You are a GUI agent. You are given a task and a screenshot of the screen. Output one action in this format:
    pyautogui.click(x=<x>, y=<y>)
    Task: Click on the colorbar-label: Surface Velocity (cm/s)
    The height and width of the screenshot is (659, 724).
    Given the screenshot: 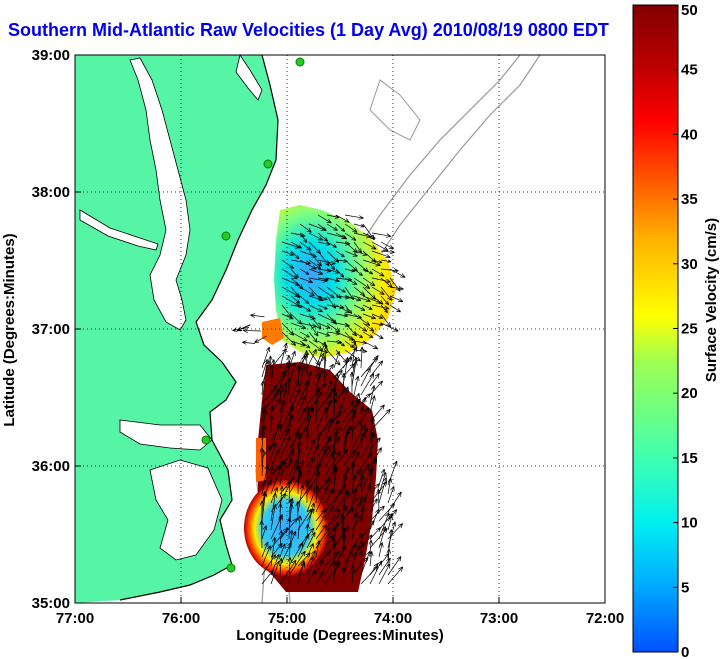 What is the action you would take?
    pyautogui.click(x=711, y=300)
    